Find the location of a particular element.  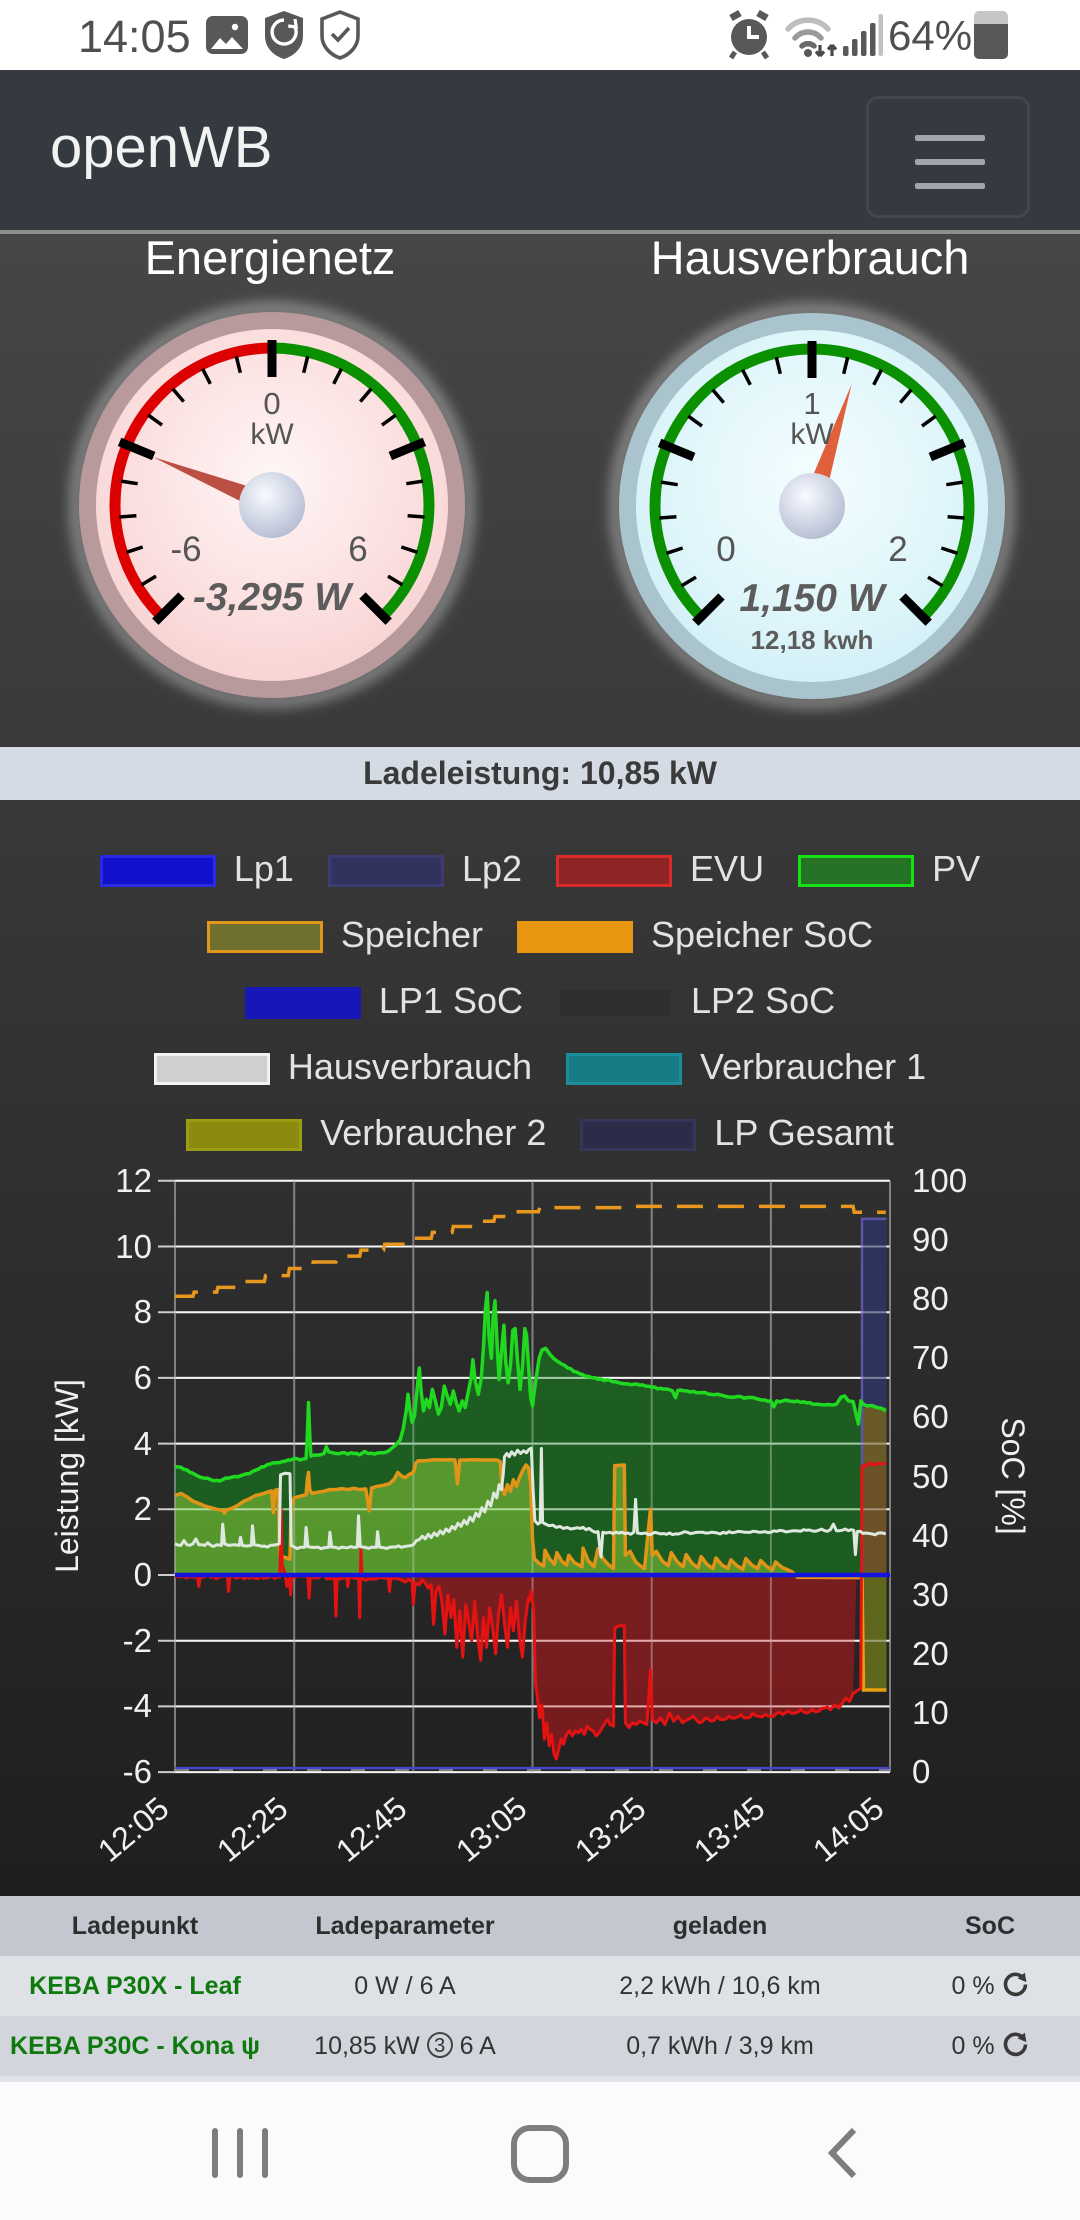

svg-text: 12,18 kwh is located at coordinates (812, 640).